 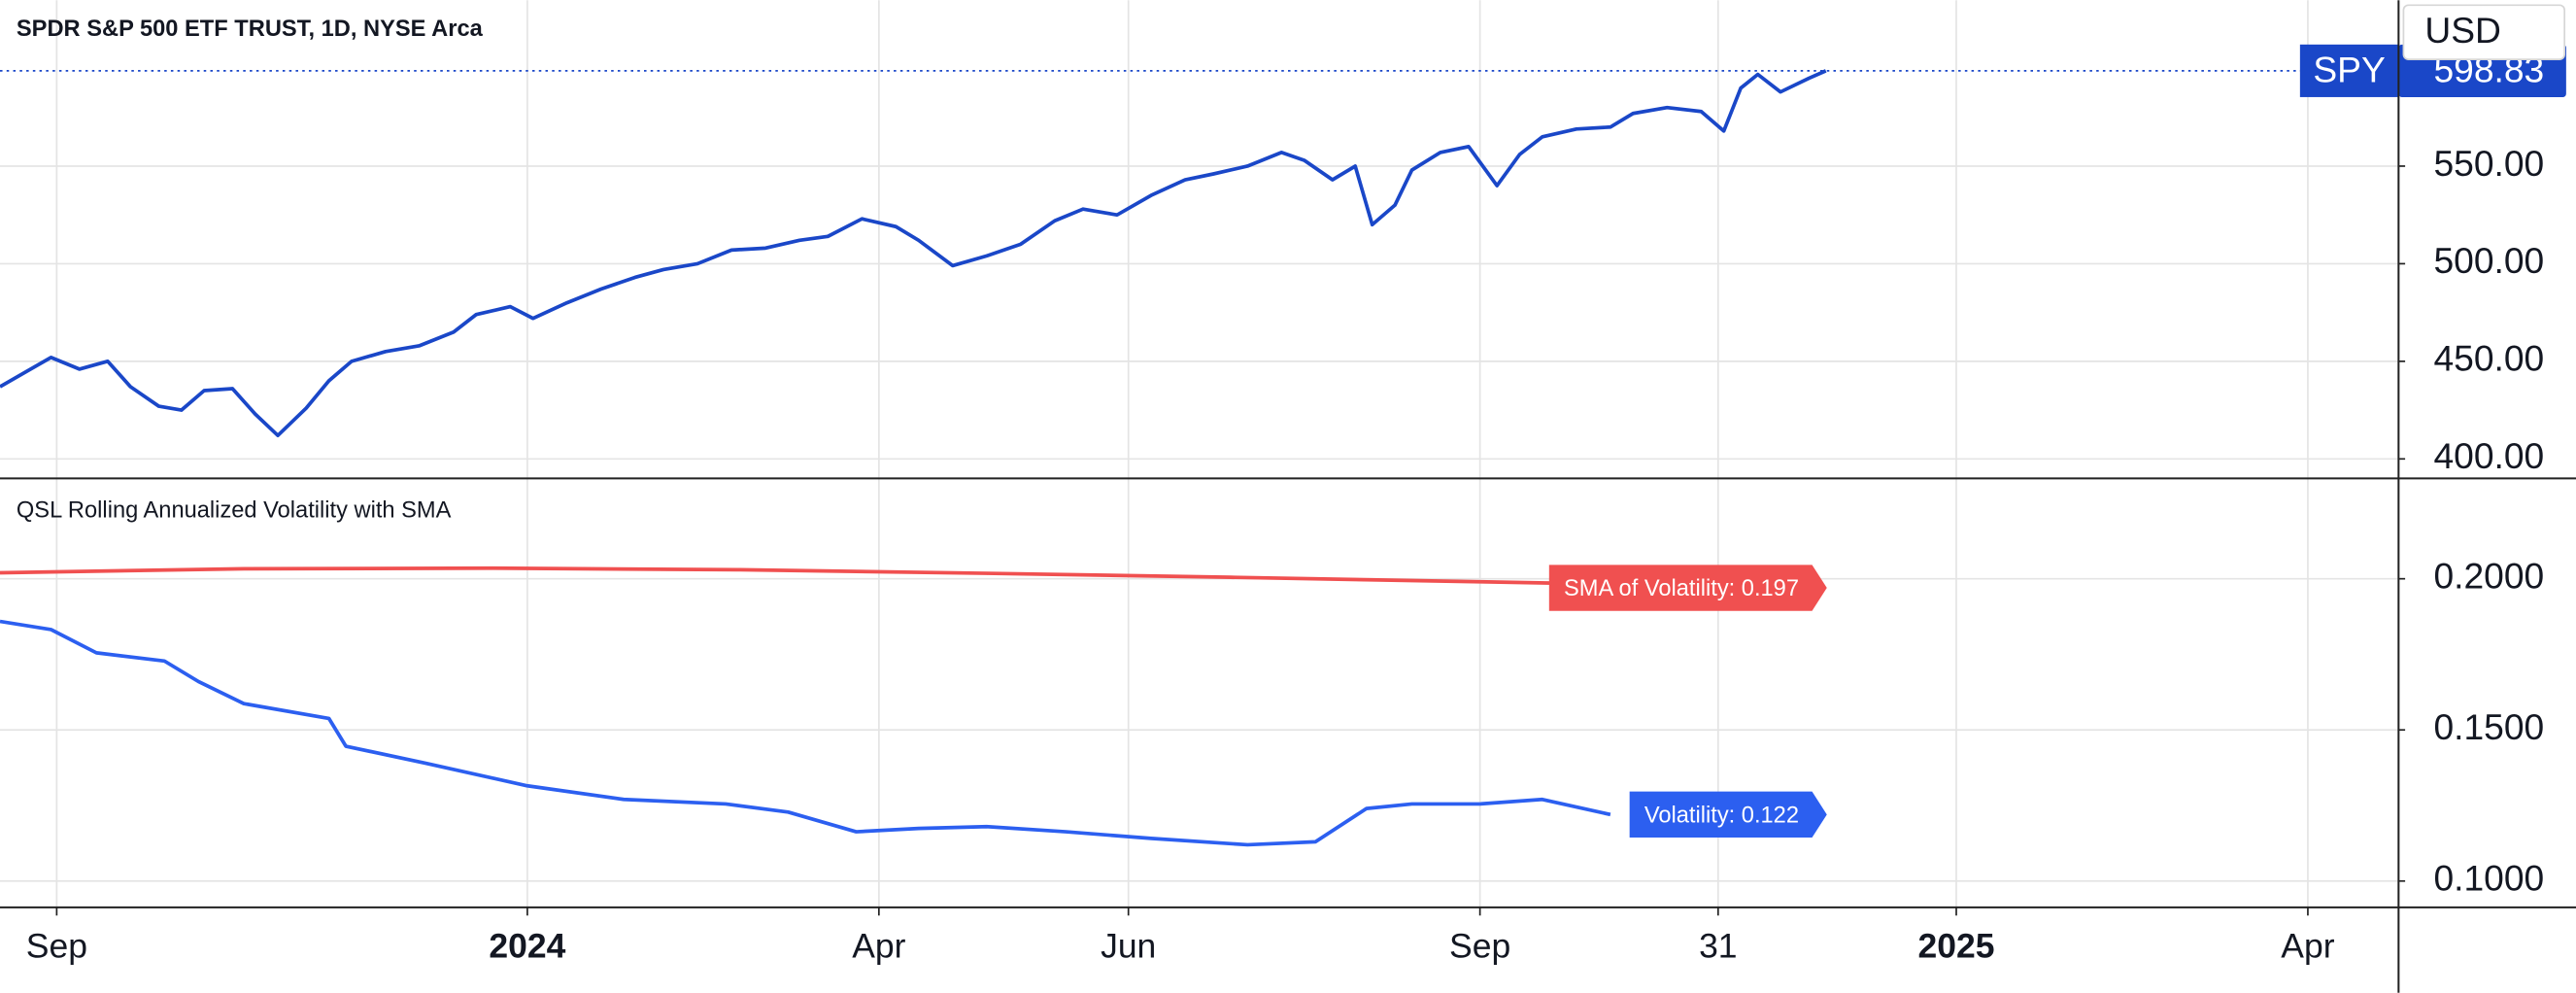 I want to click on currency-label: USD, so click(x=2462, y=30).